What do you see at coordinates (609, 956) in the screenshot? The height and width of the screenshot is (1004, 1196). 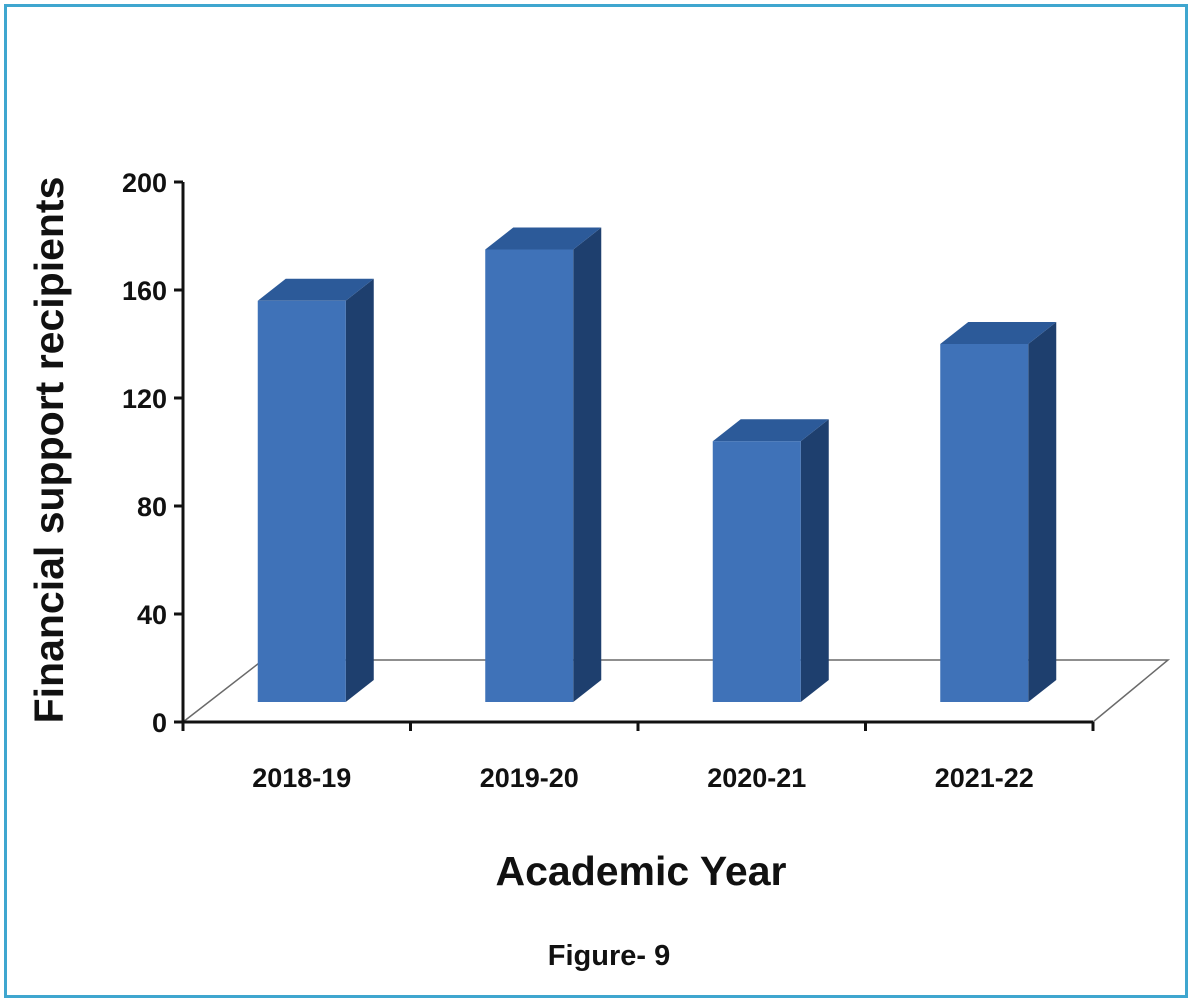 I see `figure-caption: Figure- 9` at bounding box center [609, 956].